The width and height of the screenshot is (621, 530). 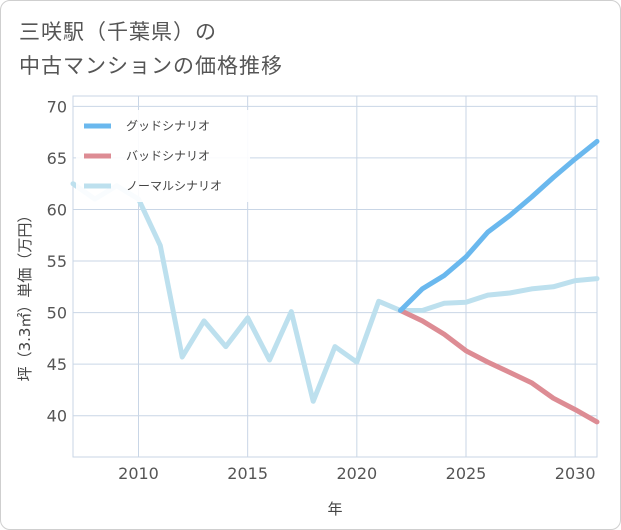 I want to click on x-tick-label: 2020, so click(x=356, y=473).